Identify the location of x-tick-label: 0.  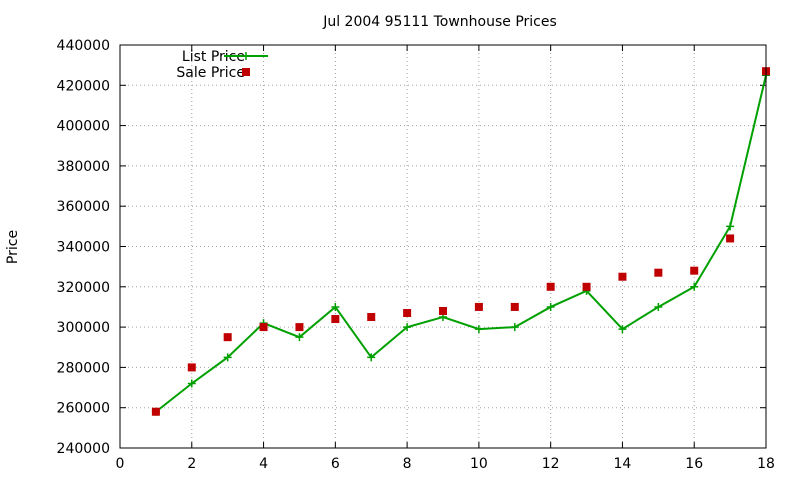
(120, 464).